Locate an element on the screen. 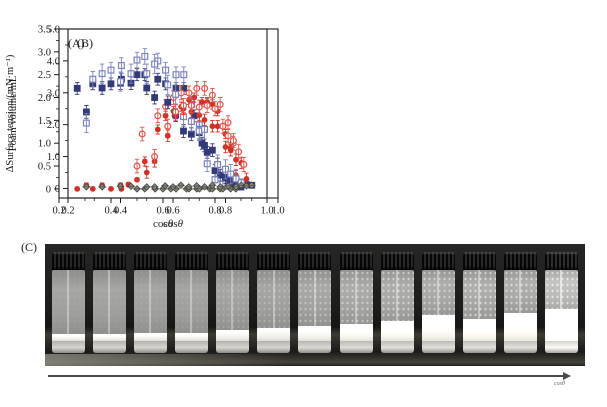  y-tick-label: 4.0 is located at coordinates (53, 61).